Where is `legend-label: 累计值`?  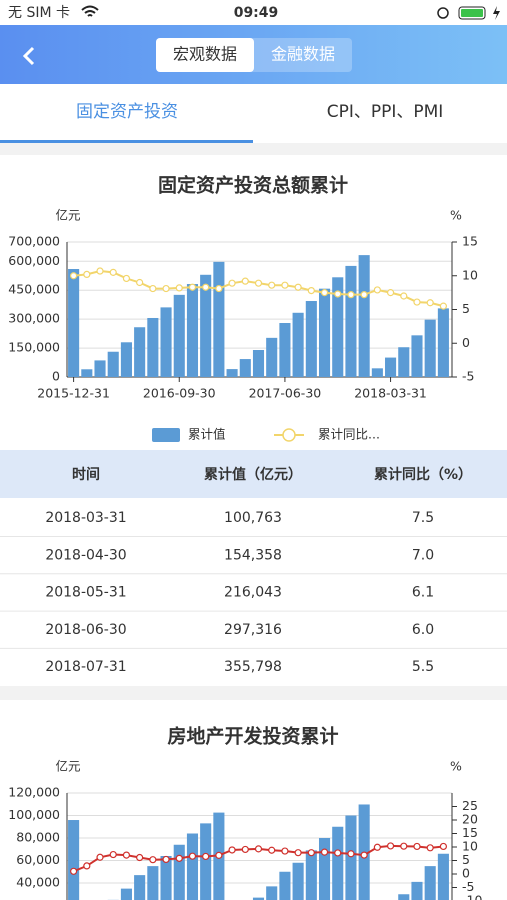 legend-label: 累计值 is located at coordinates (207, 434).